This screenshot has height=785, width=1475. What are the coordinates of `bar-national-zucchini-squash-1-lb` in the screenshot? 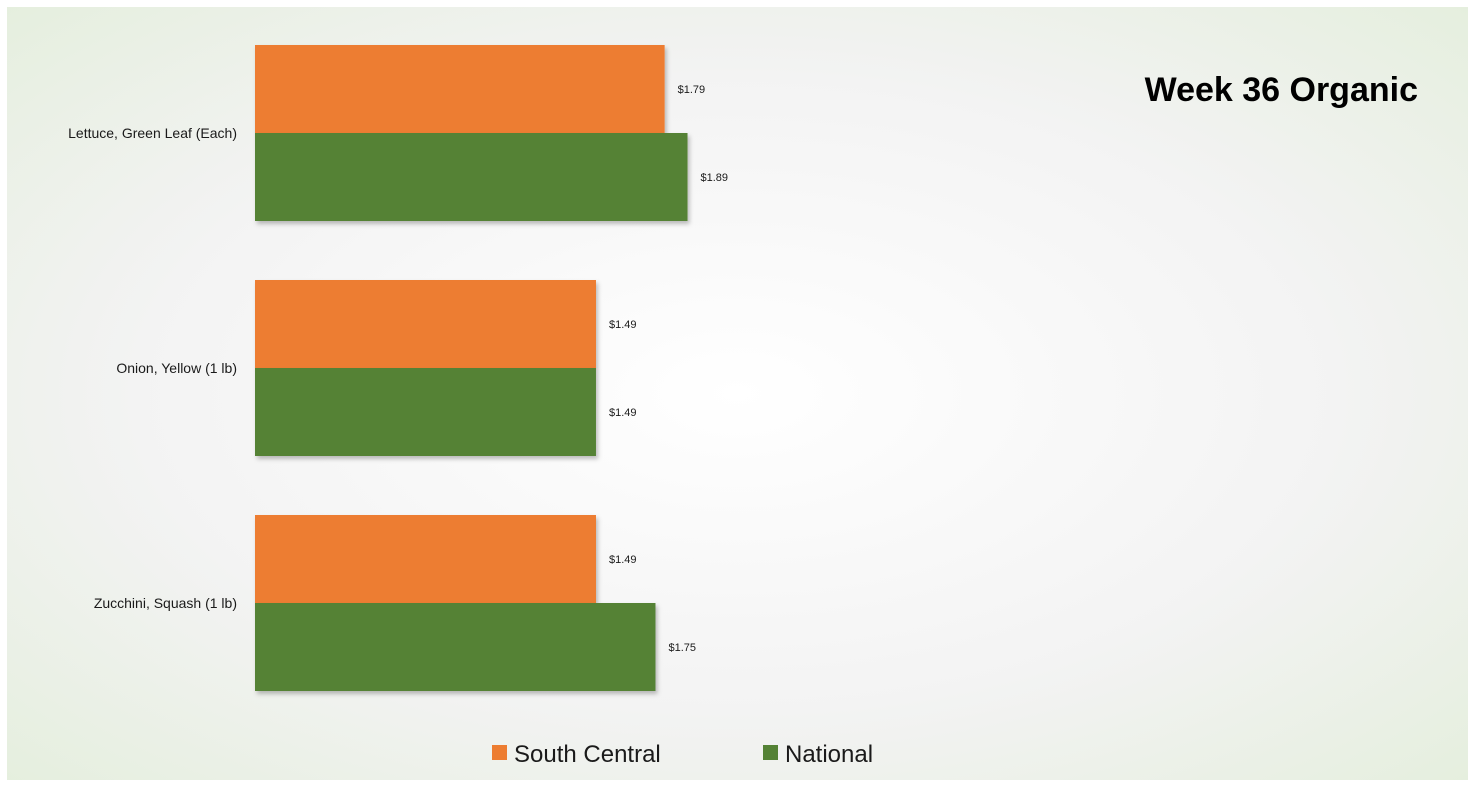 It's located at (455, 647).